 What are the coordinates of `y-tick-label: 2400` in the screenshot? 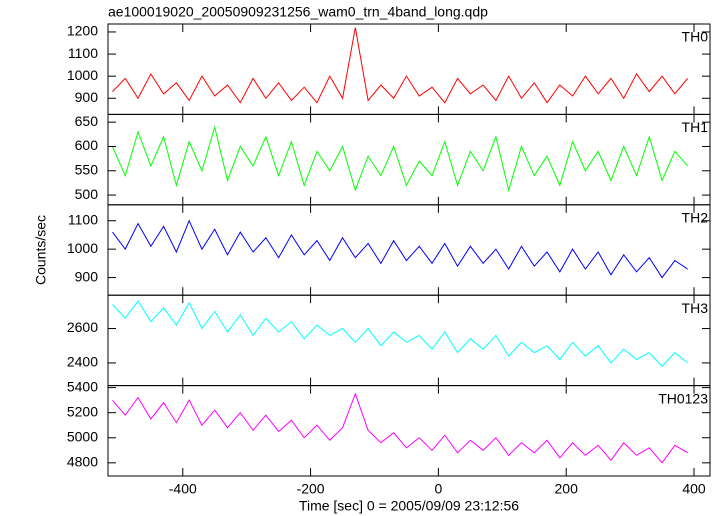 It's located at (82, 362).